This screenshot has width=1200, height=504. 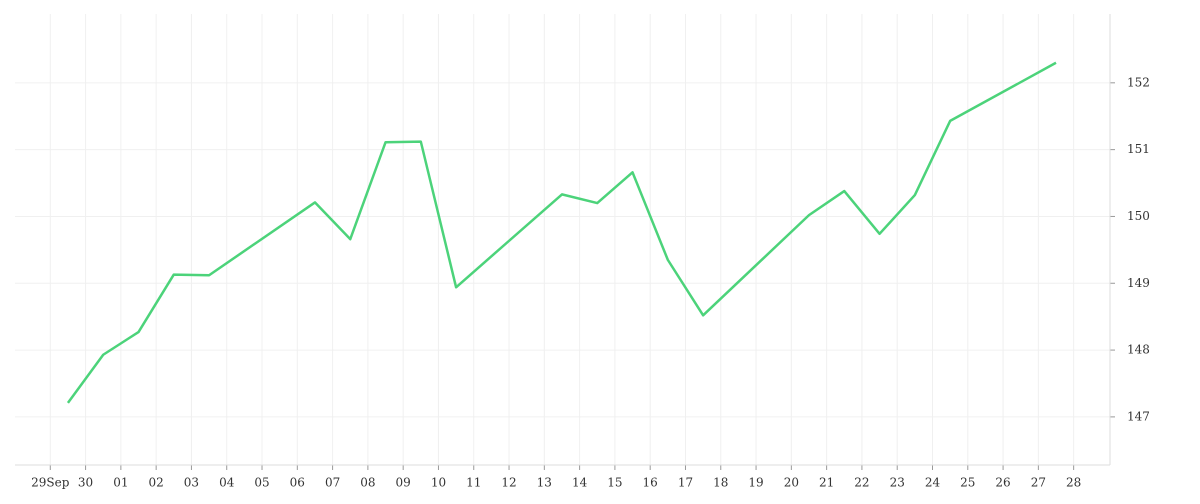 I want to click on x-tick-label: 16, so click(x=650, y=483).